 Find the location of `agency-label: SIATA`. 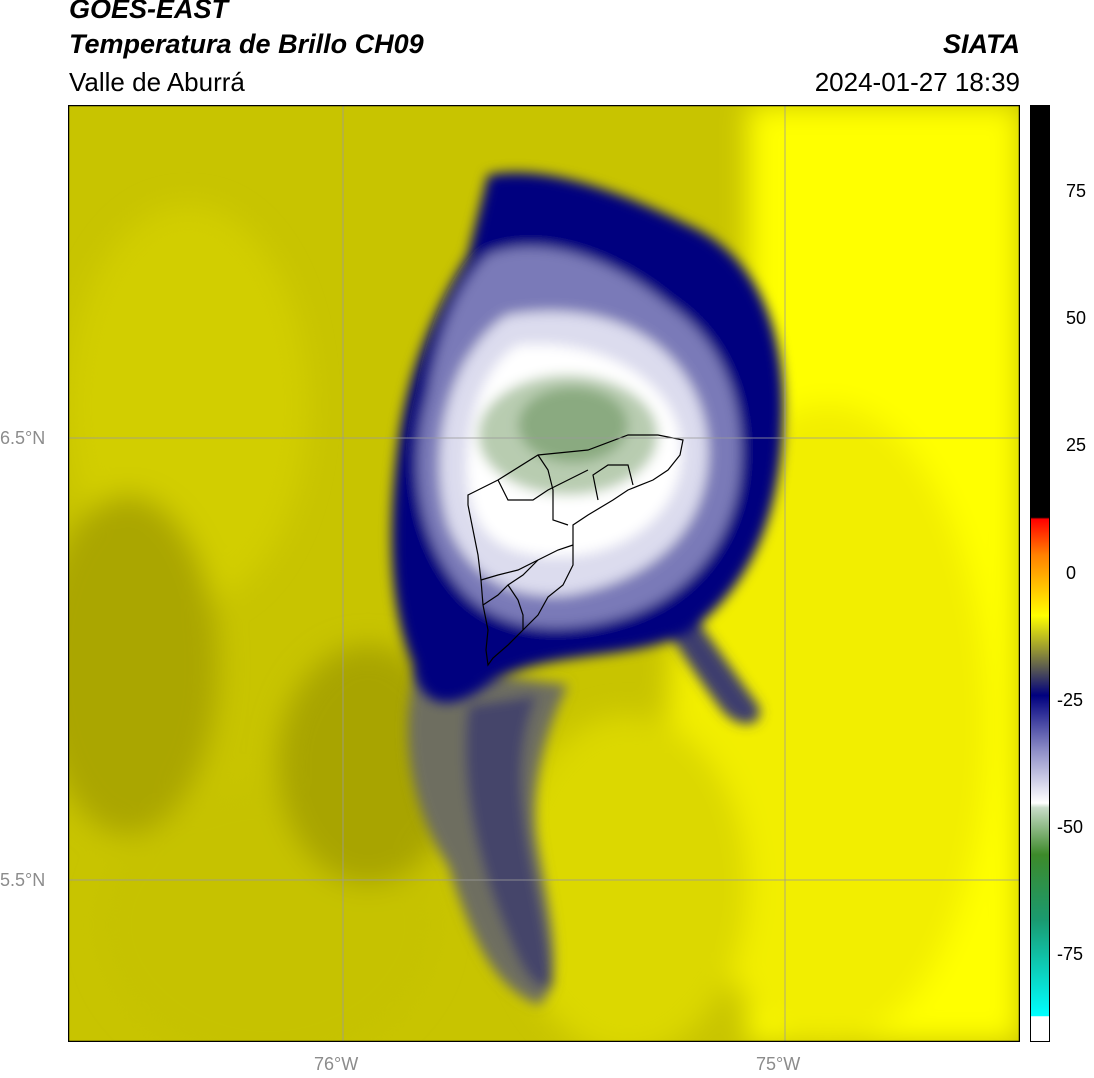

agency-label: SIATA is located at coordinates (981, 44).